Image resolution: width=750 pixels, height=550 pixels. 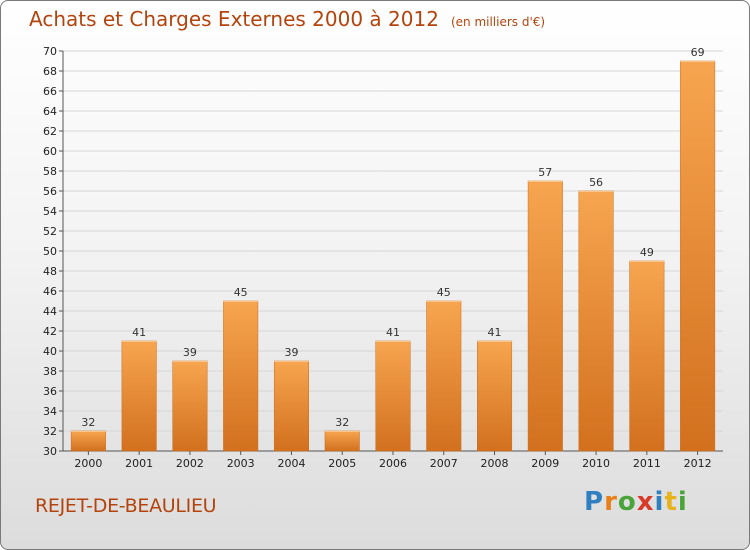 I want to click on y-tick-label: 48, so click(x=50, y=271).